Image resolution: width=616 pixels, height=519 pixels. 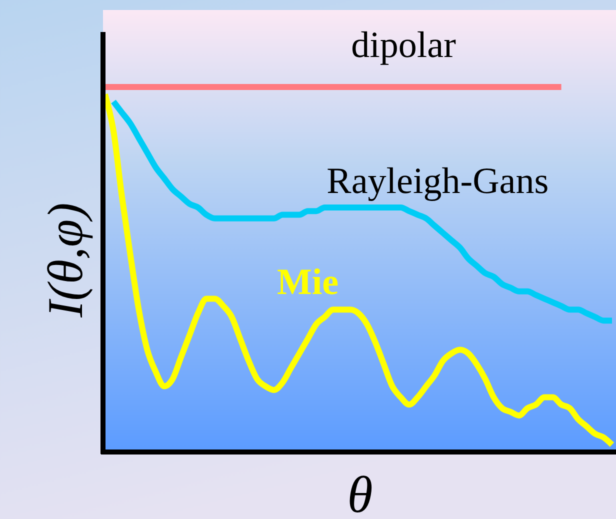 I want to click on series-label: dipolar, so click(x=403, y=45).